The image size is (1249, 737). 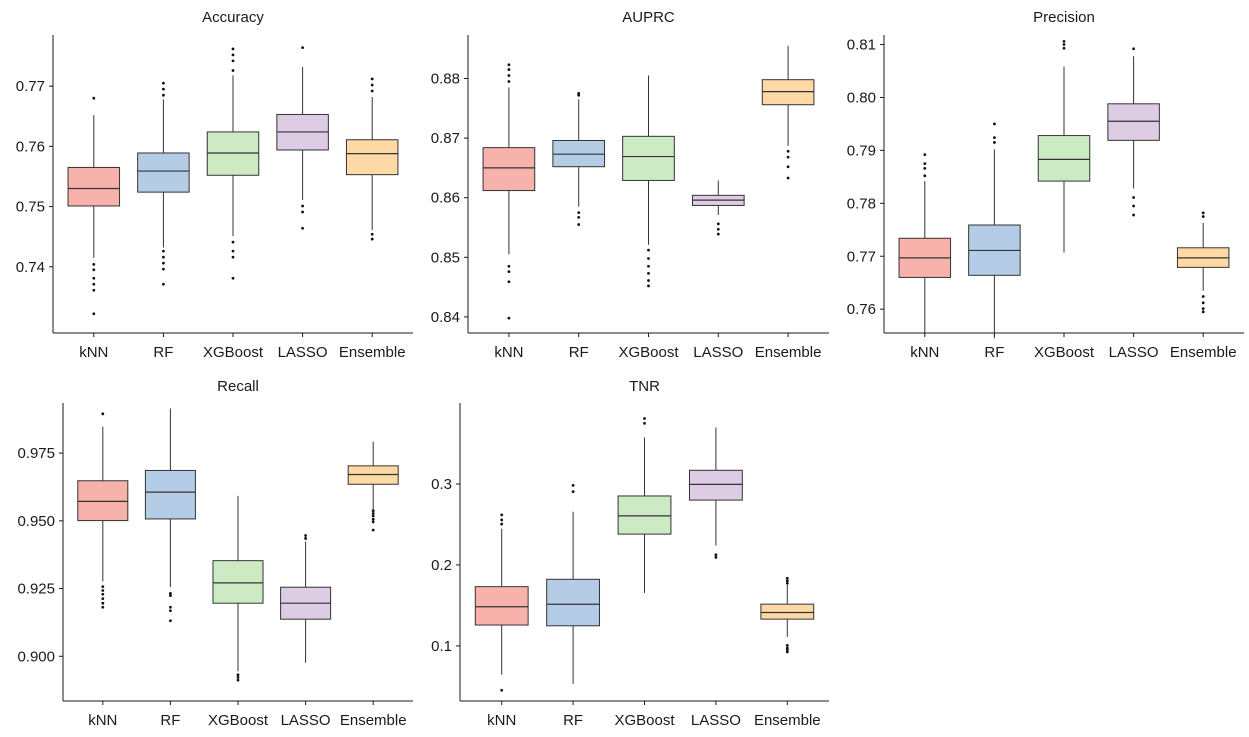 What do you see at coordinates (373, 585) in the screenshot?
I see `box-recall-ensemble: Ensemble` at bounding box center [373, 585].